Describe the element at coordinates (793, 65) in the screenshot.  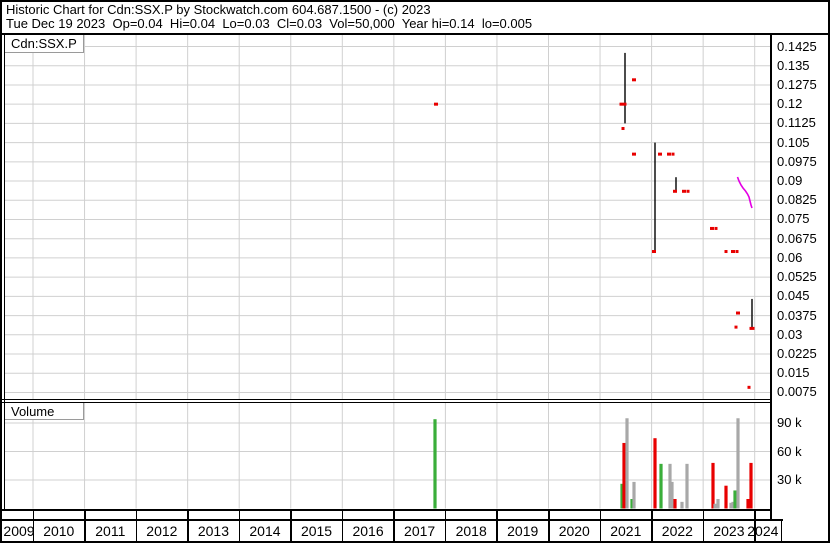
I see `price-tick-label: 0.135` at that location.